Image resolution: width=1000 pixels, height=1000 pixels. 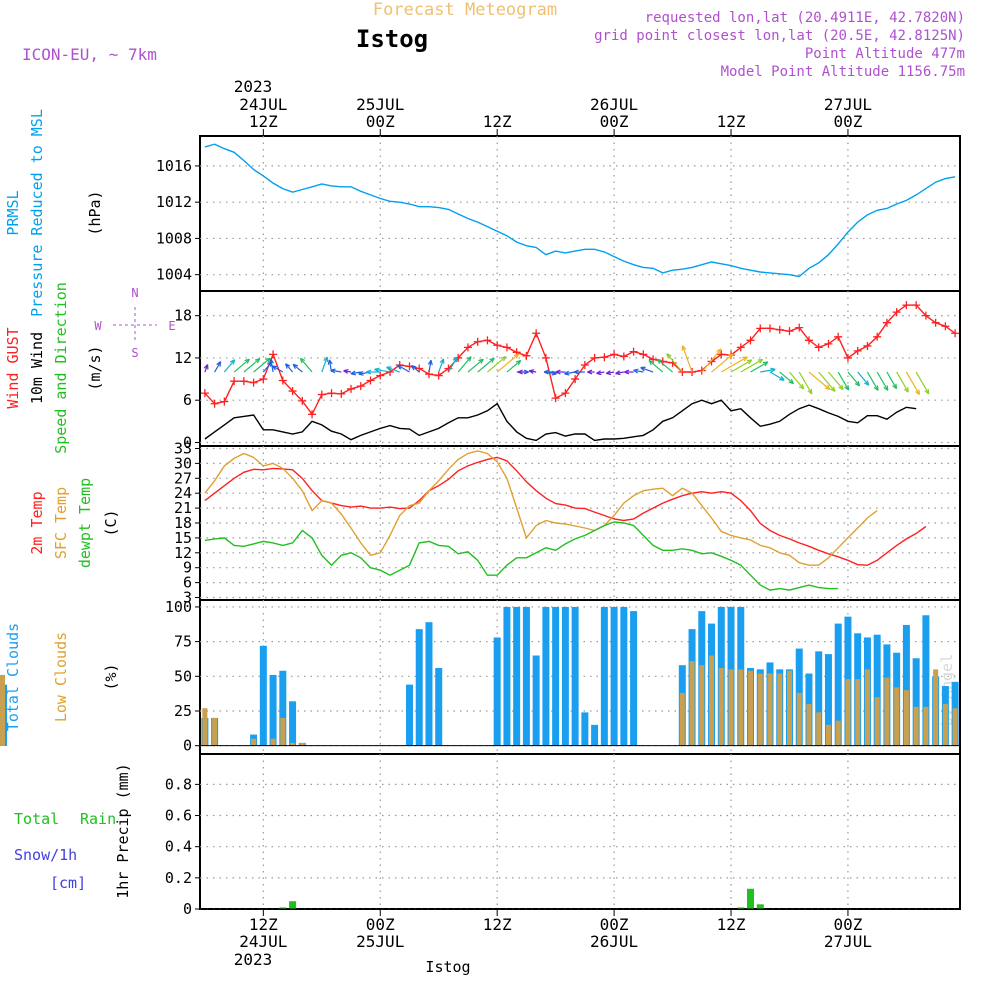 What do you see at coordinates (521, 556) in the screenshot?
I see `dewpt-temp-line` at bounding box center [521, 556].